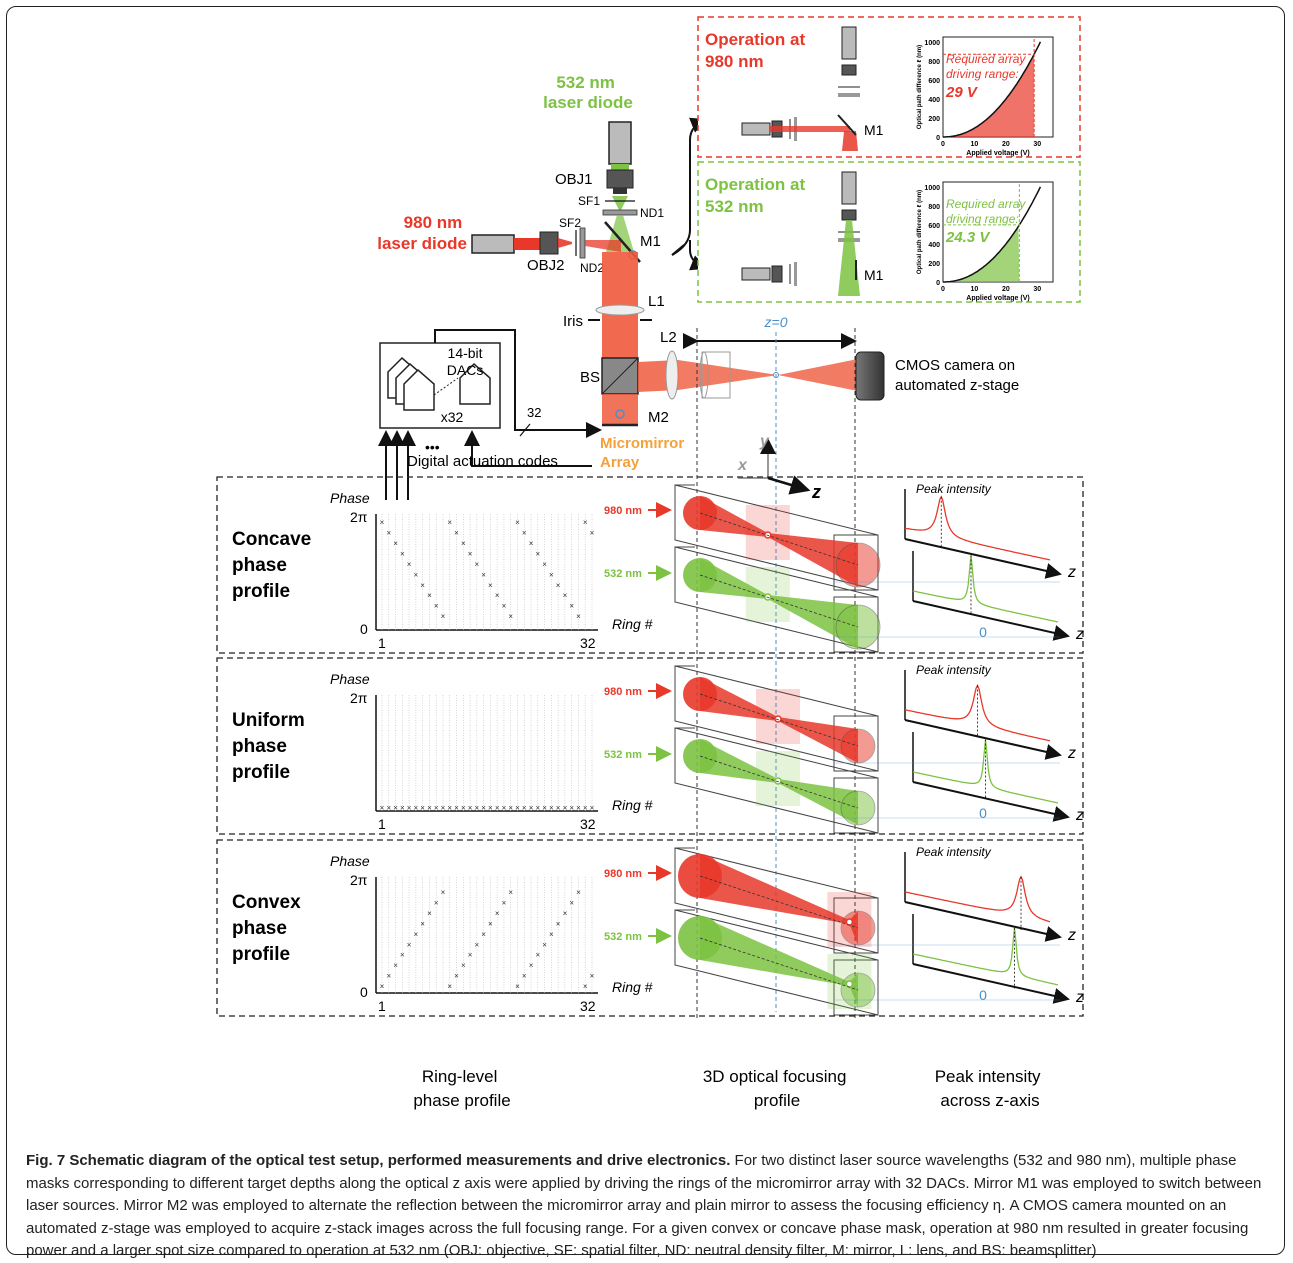 This screenshot has width=1293, height=1263. What do you see at coordinates (482, 461) in the screenshot?
I see `digital-codes-label: Digital actuation codes` at bounding box center [482, 461].